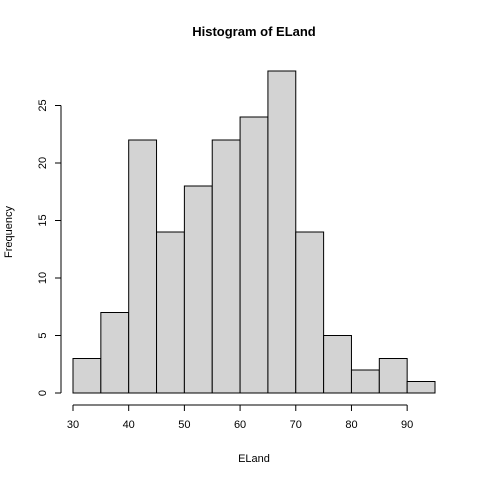  What do you see at coordinates (254, 31) in the screenshot?
I see `chart-title: Histogram of ELand` at bounding box center [254, 31].